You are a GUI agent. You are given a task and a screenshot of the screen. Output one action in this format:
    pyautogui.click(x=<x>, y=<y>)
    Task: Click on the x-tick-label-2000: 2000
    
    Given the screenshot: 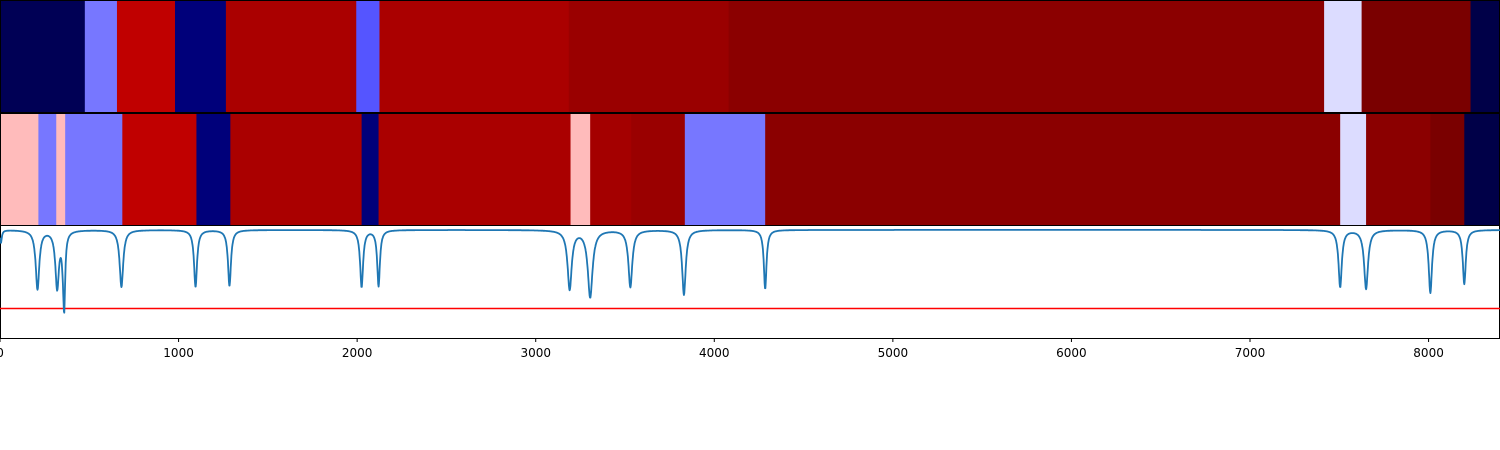 What is the action you would take?
    pyautogui.click(x=357, y=353)
    